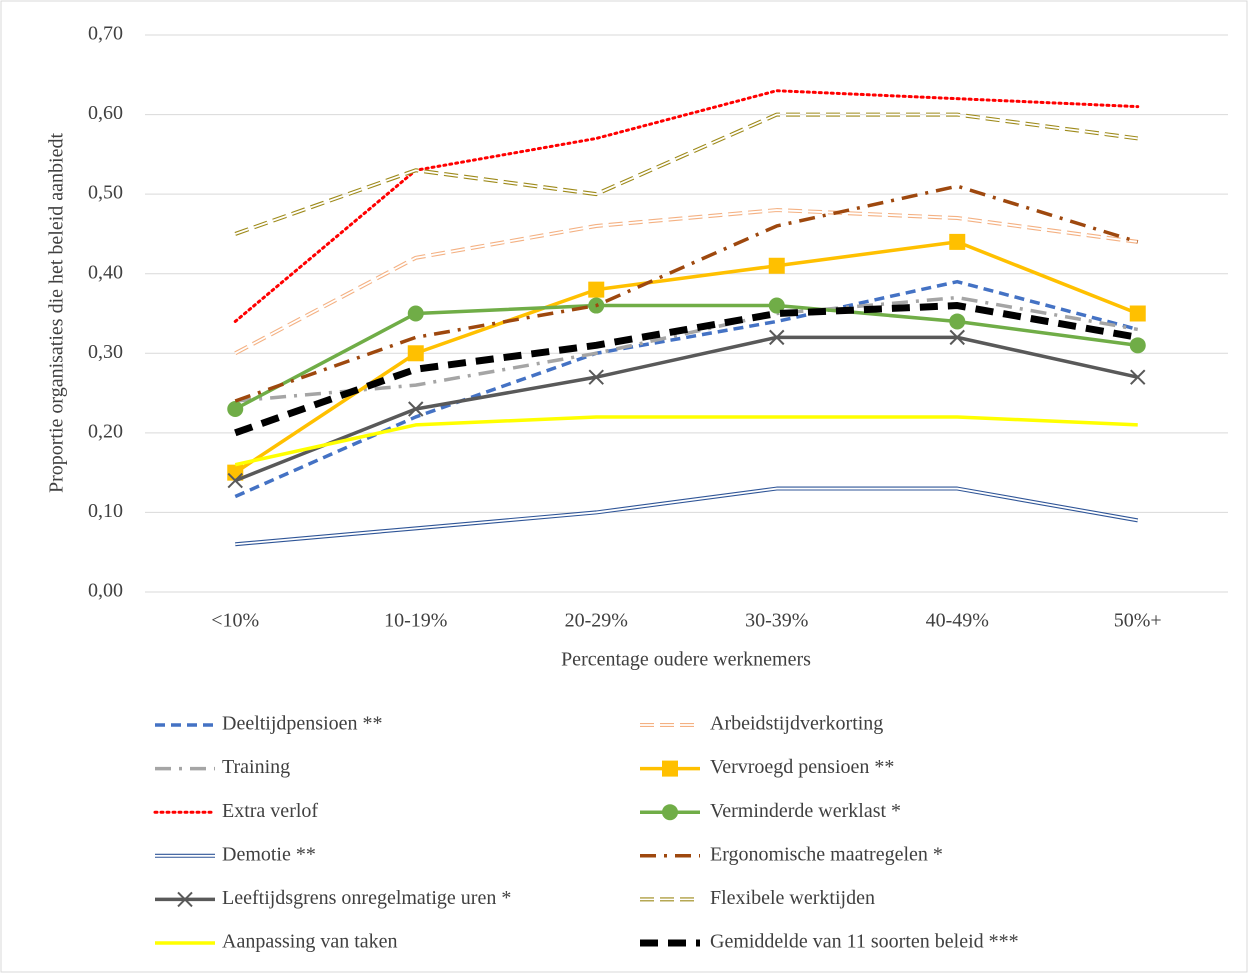 This screenshot has height=973, width=1248. I want to click on legend-label: Deeltijdpensioen **, so click(302, 724).